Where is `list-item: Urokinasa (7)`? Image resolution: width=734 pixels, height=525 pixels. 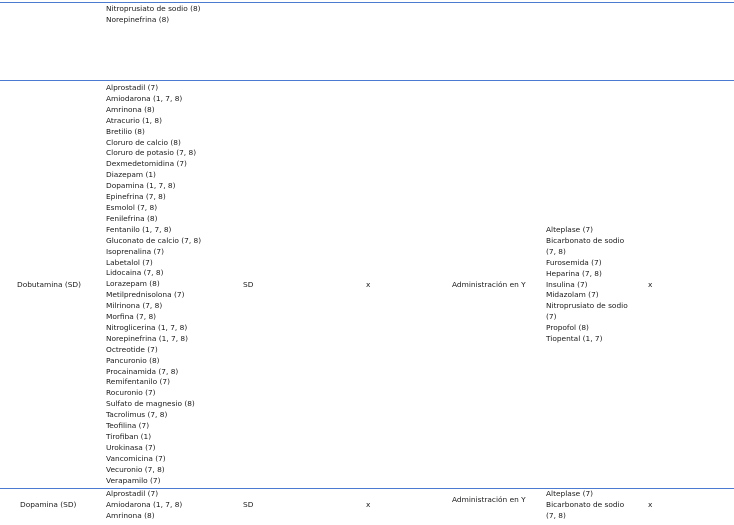 list-item: Urokinasa (7) is located at coordinates (131, 447).